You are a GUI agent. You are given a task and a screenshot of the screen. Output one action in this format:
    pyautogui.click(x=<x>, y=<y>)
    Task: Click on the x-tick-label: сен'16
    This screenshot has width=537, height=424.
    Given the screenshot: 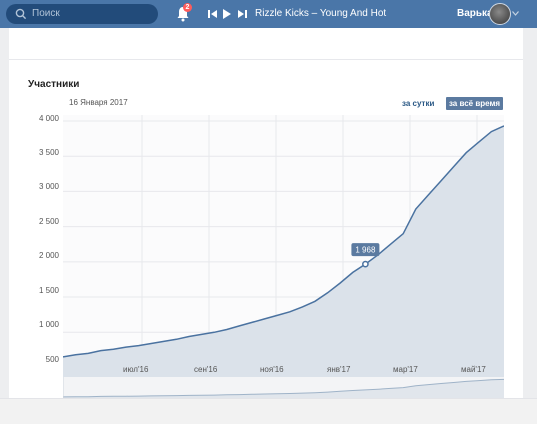 What is the action you would take?
    pyautogui.click(x=206, y=369)
    